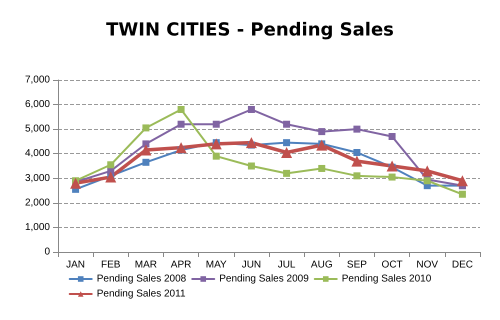 This screenshot has height=320, width=500. I want to click on x-tick-label: OCT, so click(392, 265).